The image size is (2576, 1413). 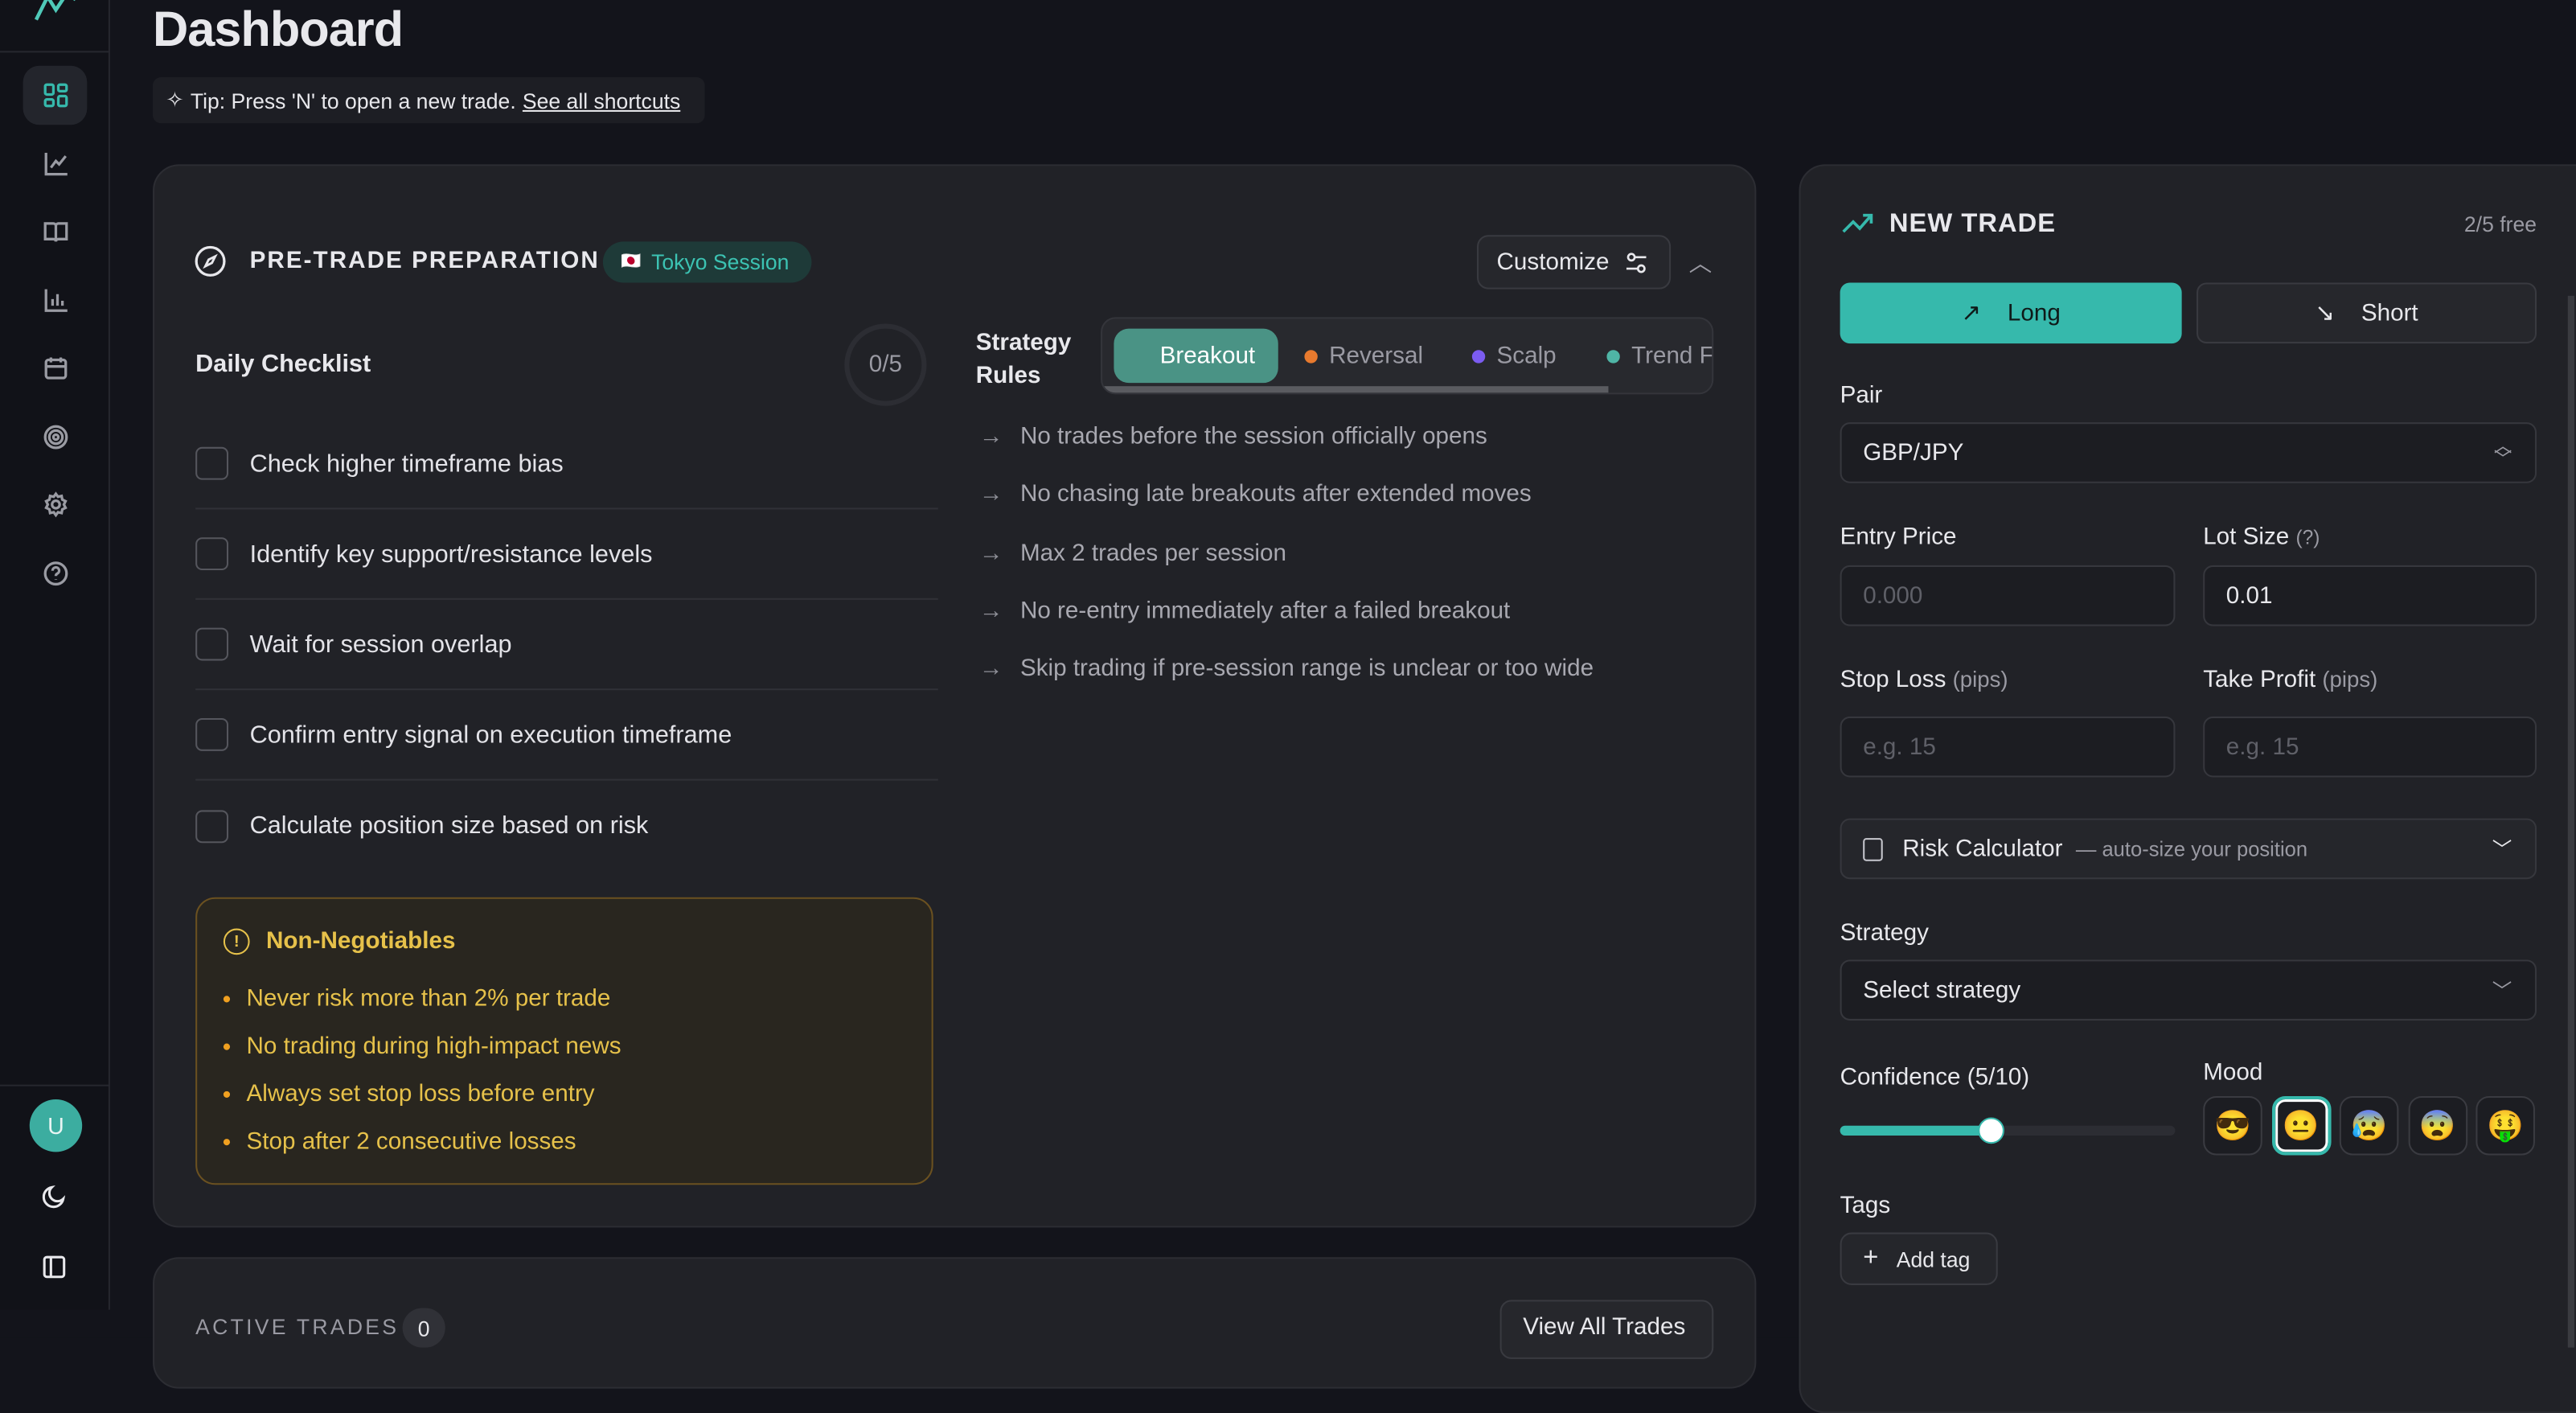 I want to click on avatar: U, so click(x=56, y=1126).